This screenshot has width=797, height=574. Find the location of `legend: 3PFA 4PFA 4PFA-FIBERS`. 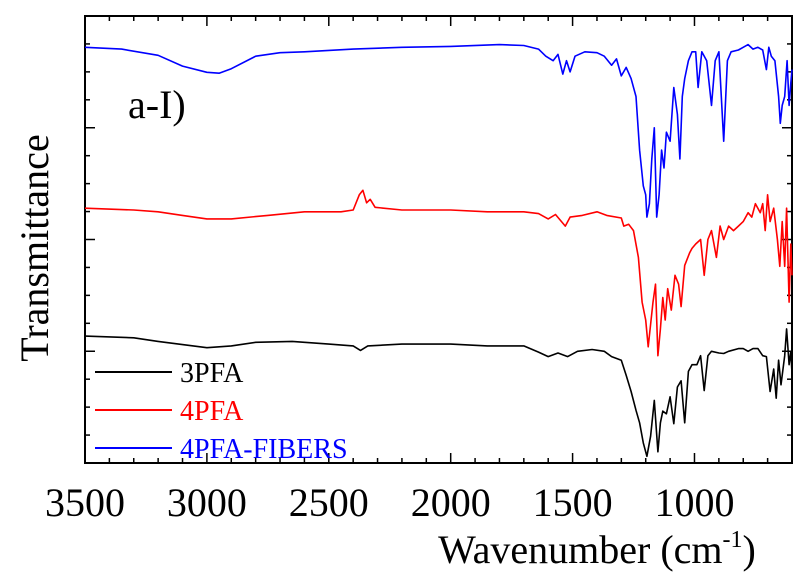

legend: 3PFA 4PFA 4PFA-FIBERS is located at coordinates (221, 411).